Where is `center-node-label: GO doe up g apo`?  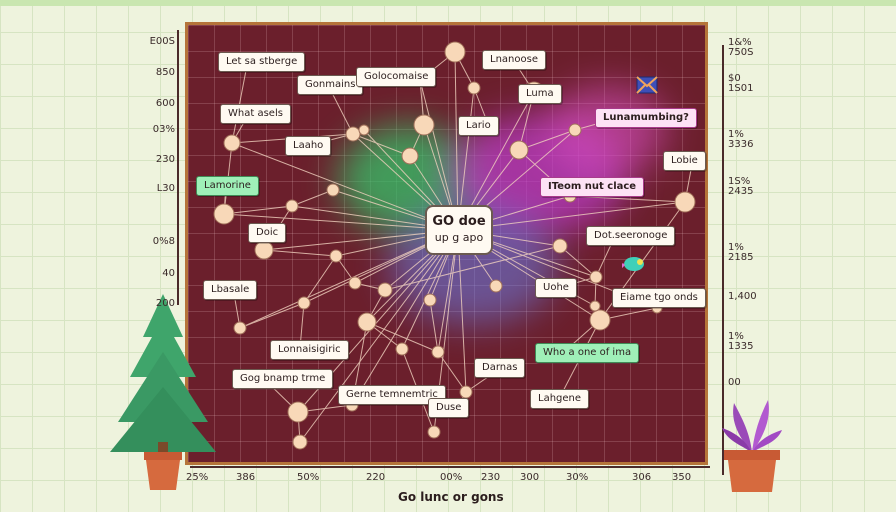 center-node-label: GO doe up g apo is located at coordinates (459, 230).